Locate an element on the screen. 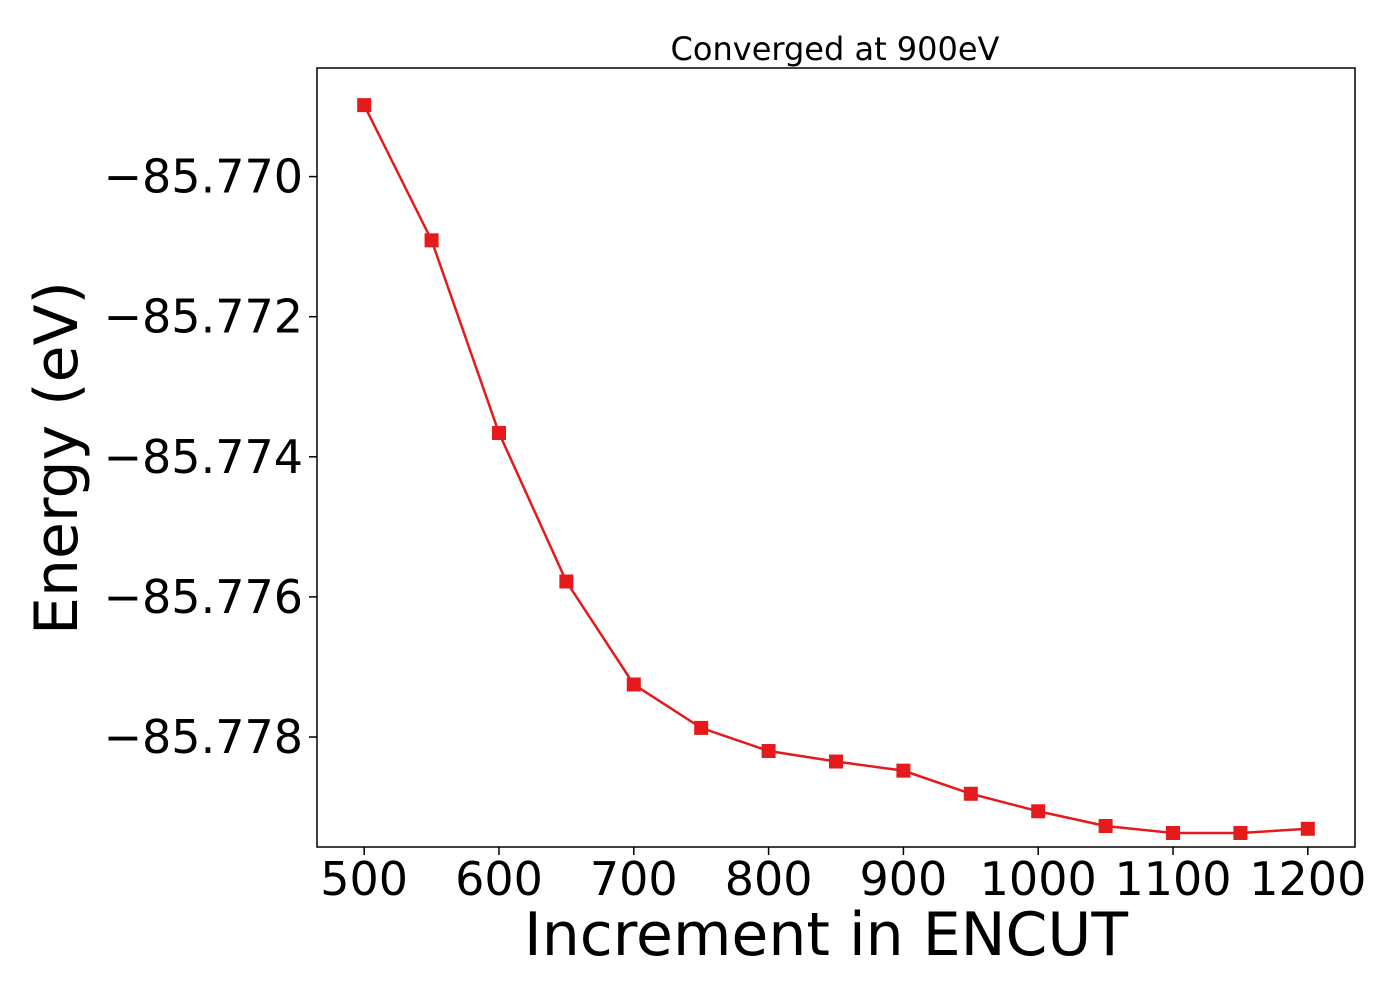 The width and height of the screenshot is (1400, 1000). y-tick-label: −85.776 is located at coordinates (204, 597).